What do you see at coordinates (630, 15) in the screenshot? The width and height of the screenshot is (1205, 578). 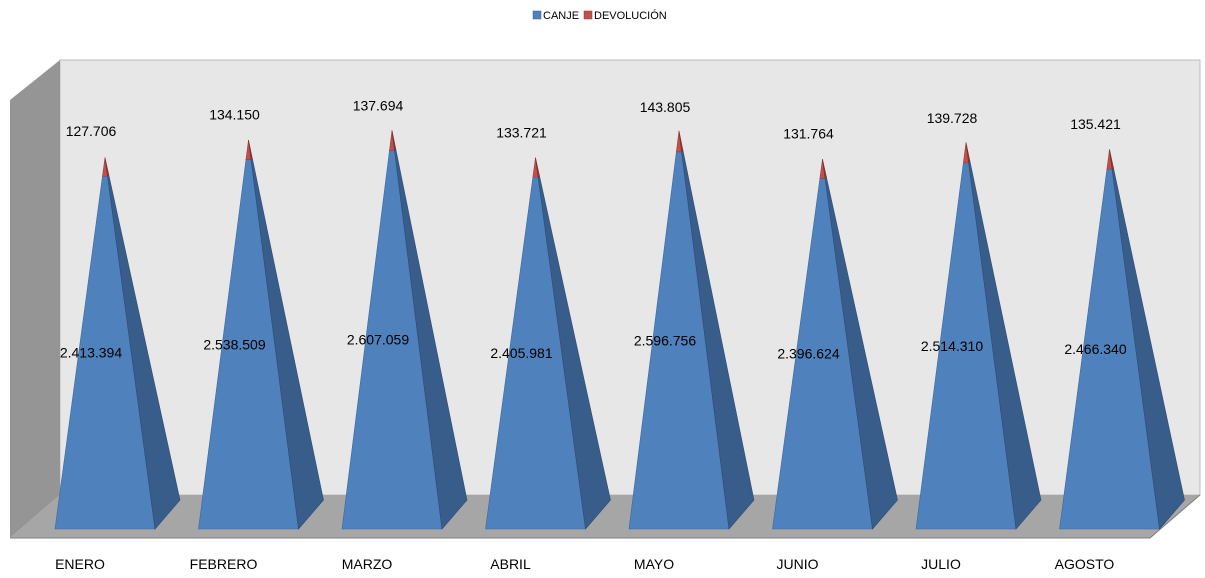 I see `legend-label-devolucion: DEVOLUCIÓN` at bounding box center [630, 15].